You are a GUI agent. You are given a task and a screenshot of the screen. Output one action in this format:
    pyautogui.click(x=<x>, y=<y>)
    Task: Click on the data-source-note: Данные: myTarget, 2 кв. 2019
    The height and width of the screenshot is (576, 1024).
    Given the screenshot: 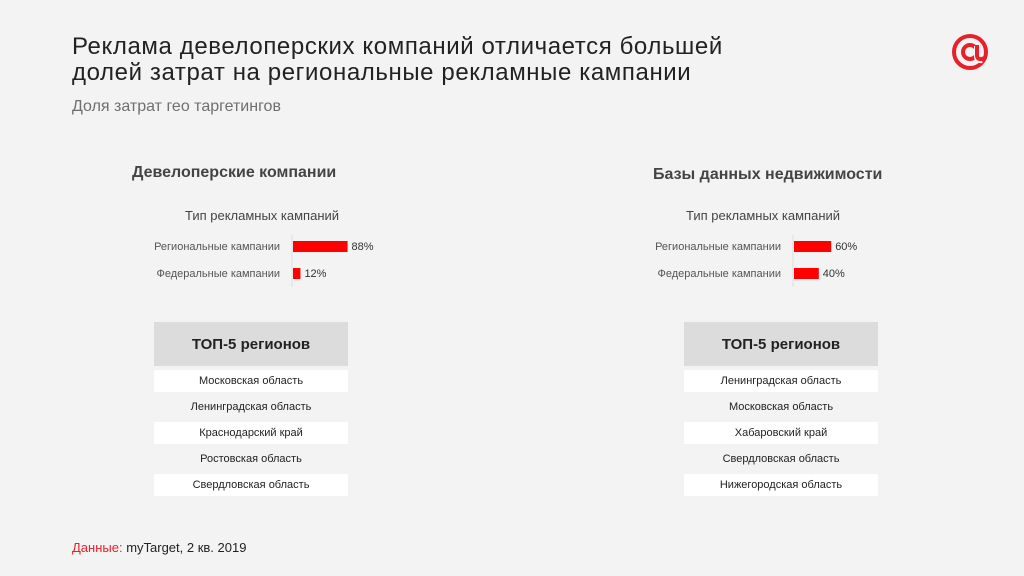 What is the action you would take?
    pyautogui.click(x=159, y=547)
    